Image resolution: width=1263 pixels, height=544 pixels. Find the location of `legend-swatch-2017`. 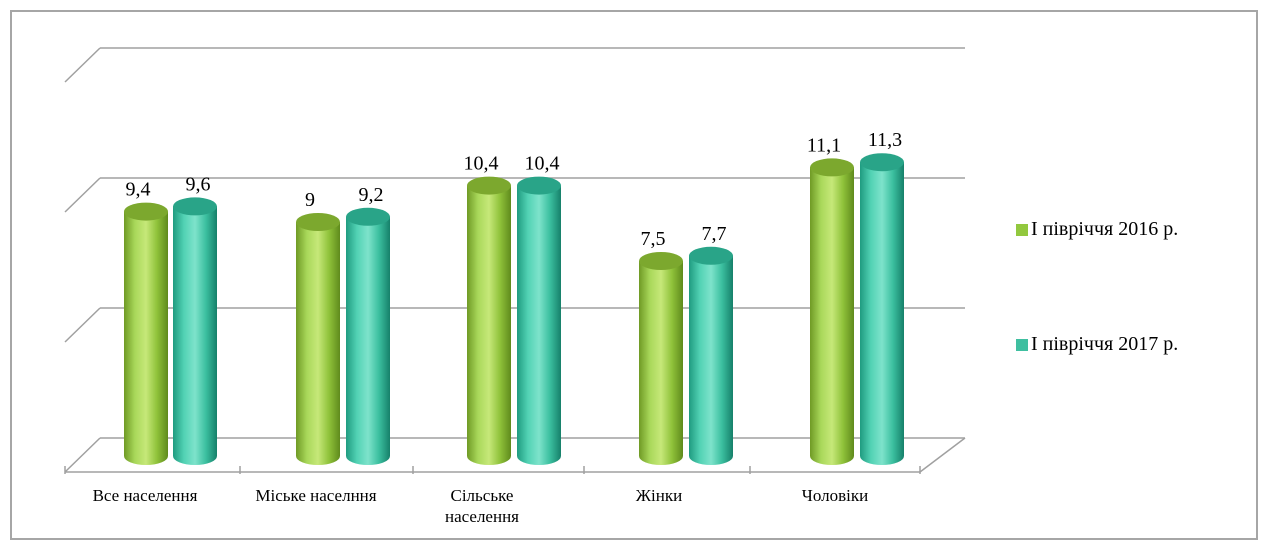

legend-swatch-2017 is located at coordinates (1022, 344).